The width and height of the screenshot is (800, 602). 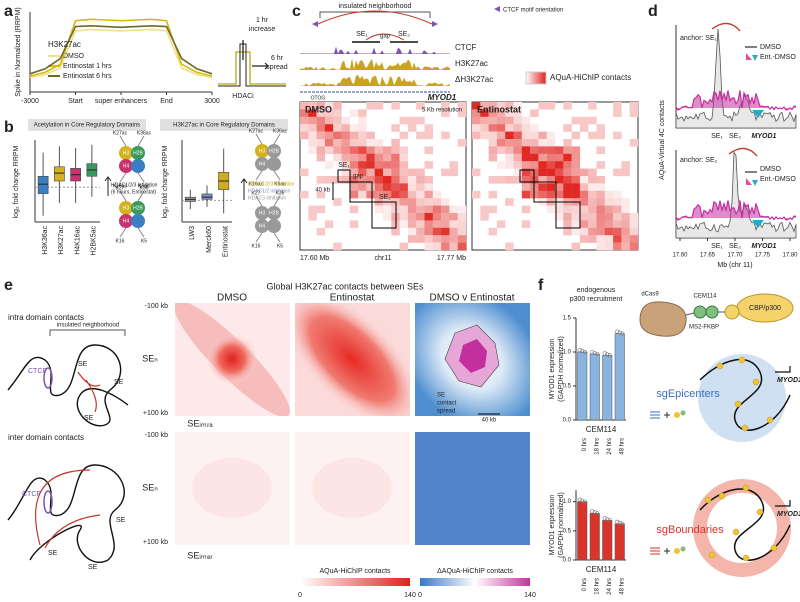 I want to click on arrow, so click(x=743, y=152).